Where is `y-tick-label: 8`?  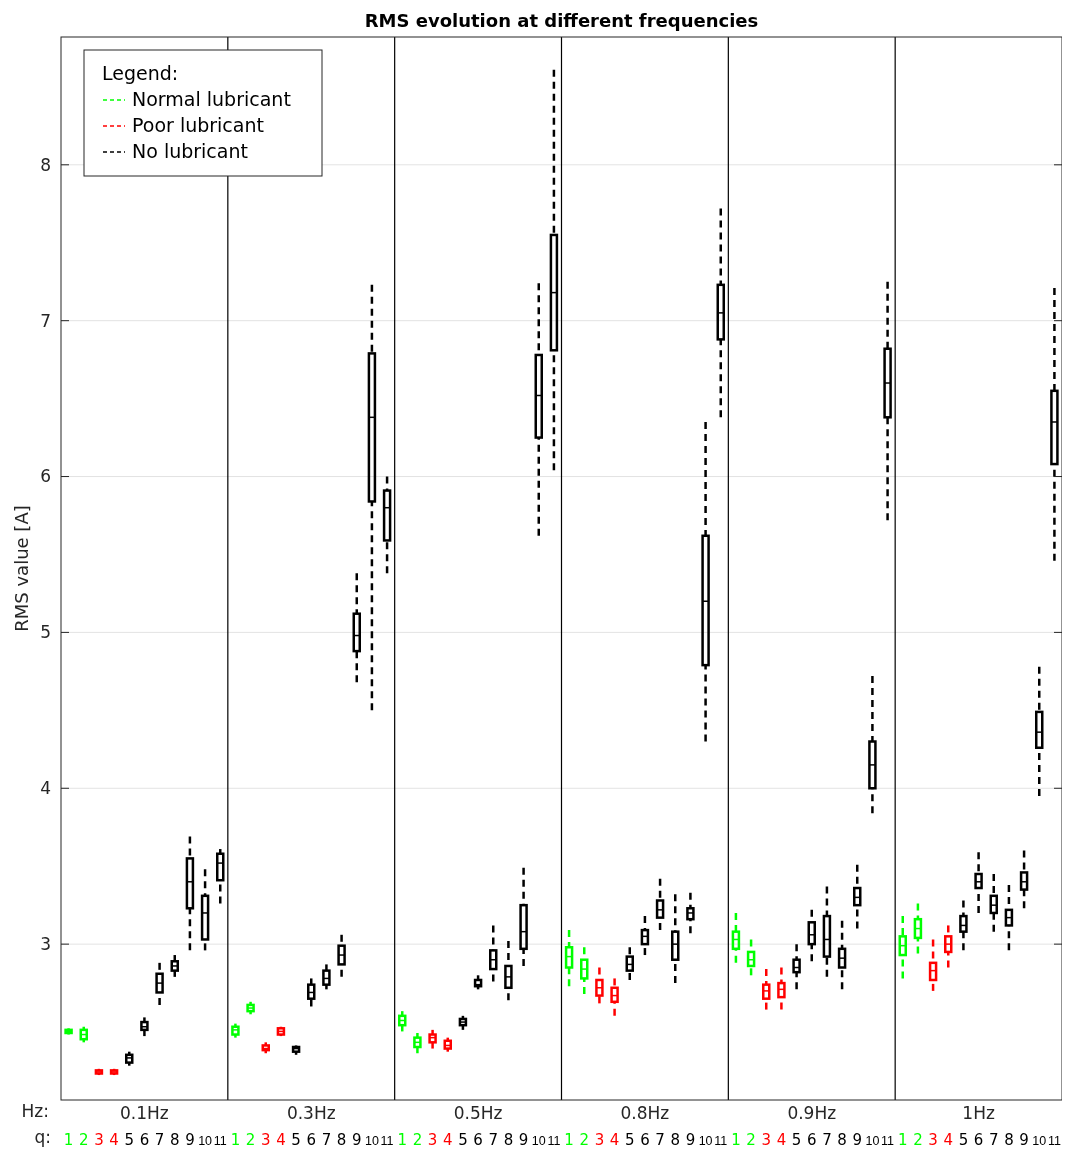
y-tick-label: 8 is located at coordinates (45, 164).